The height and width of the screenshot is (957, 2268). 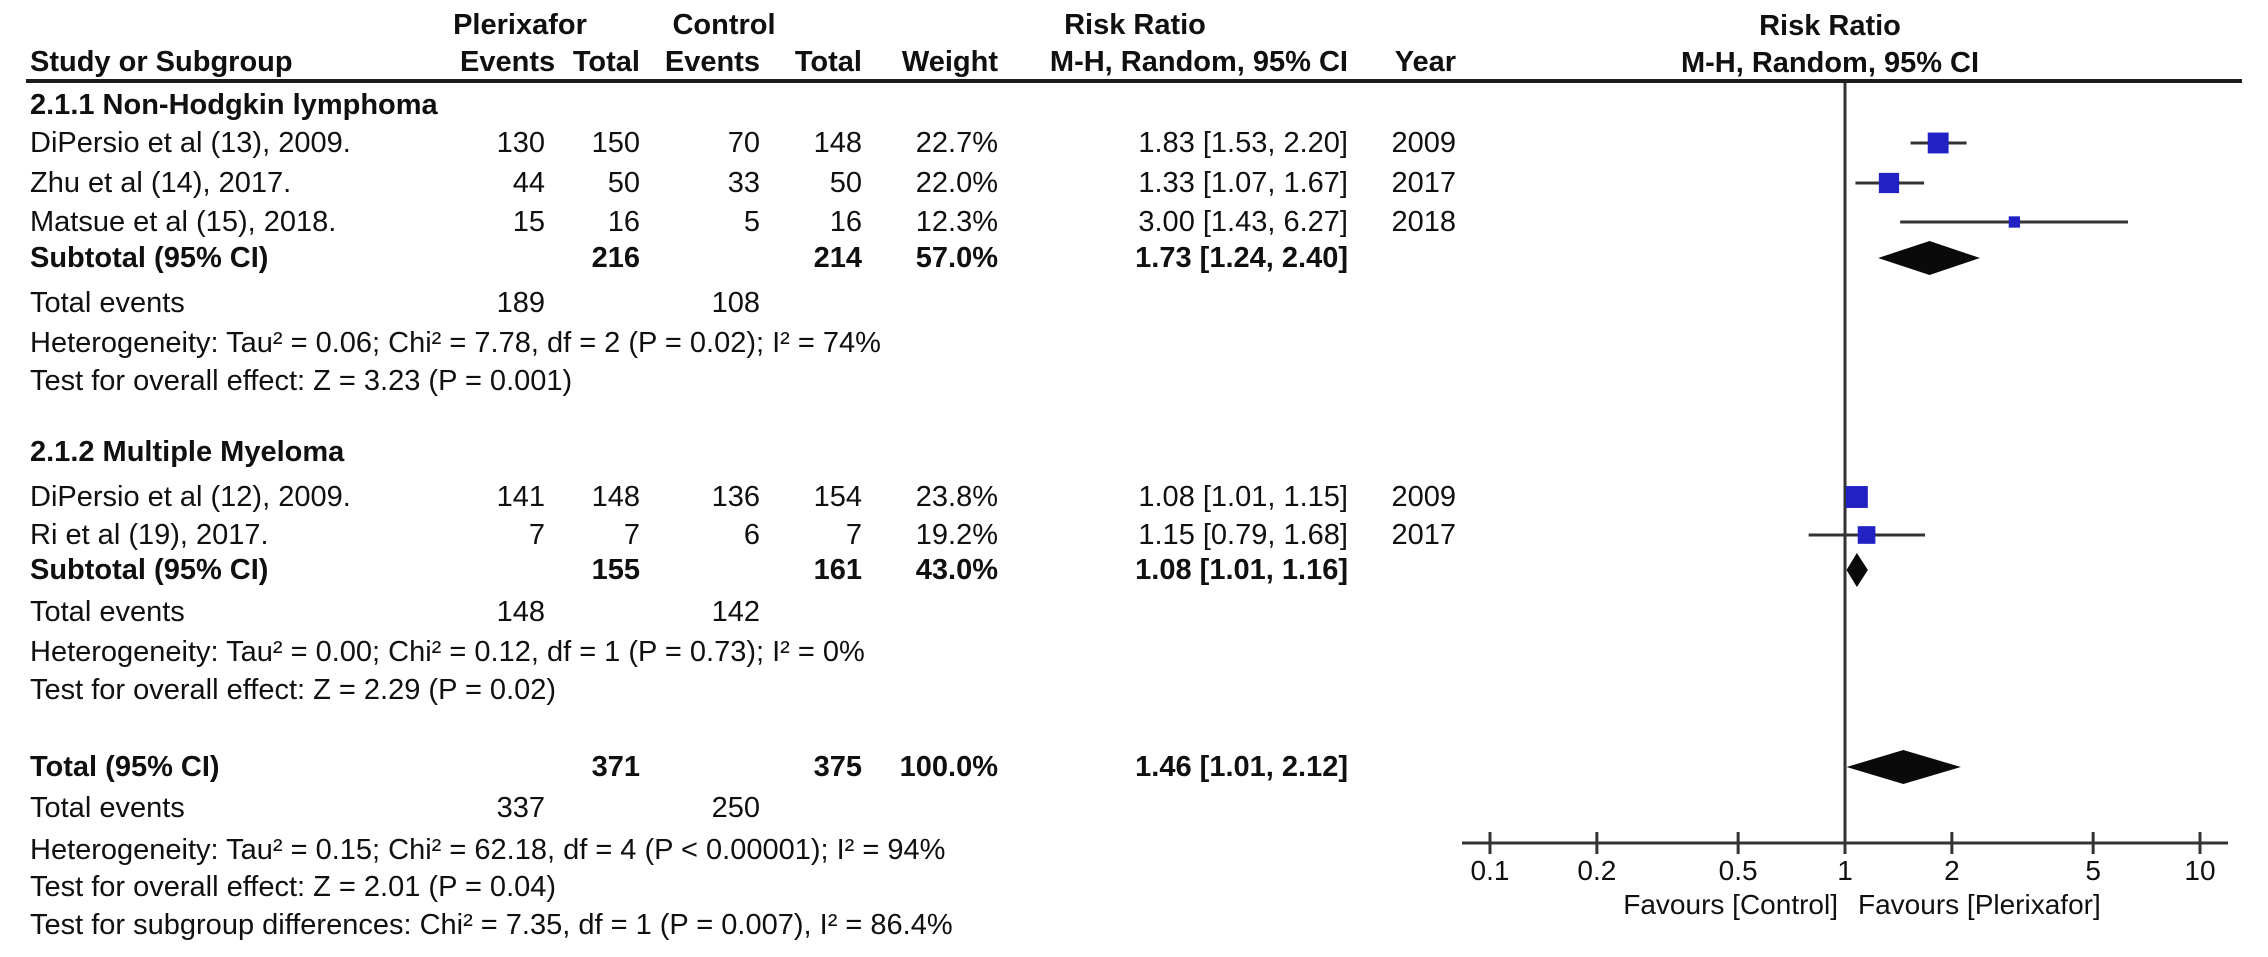 What do you see at coordinates (1425, 62) in the screenshot?
I see `header-year: Year` at bounding box center [1425, 62].